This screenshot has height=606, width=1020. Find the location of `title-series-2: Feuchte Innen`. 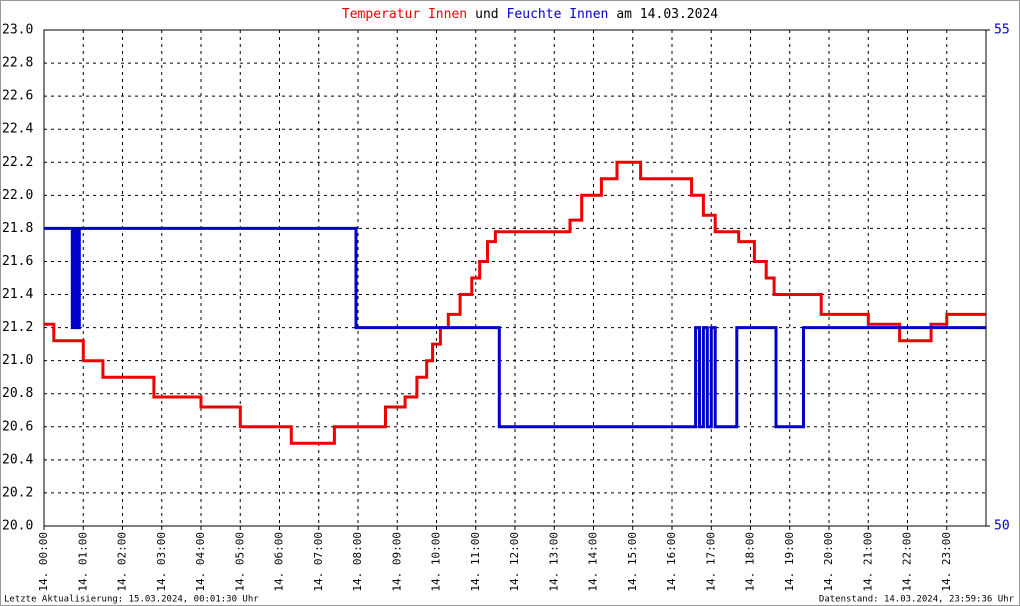

title-series-2: Feuchte Innen is located at coordinates (558, 14).